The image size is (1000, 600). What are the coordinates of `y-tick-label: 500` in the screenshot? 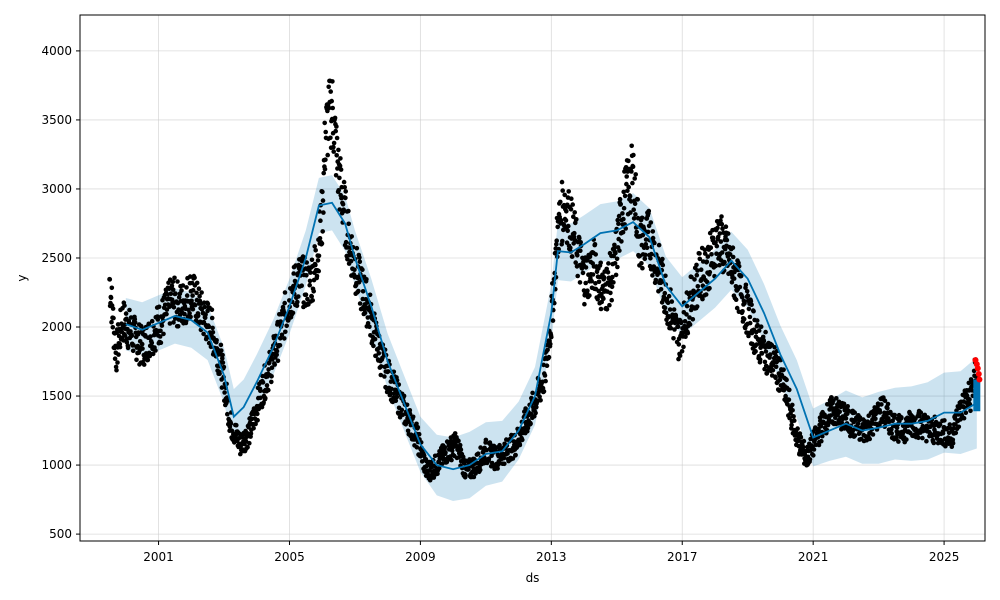 It's located at (60, 534).